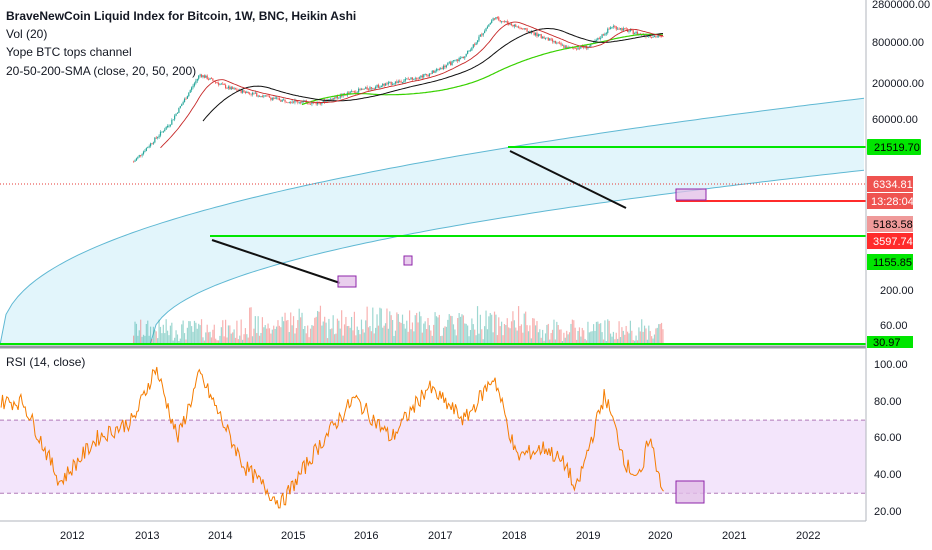 The image size is (932, 550). I want to click on price-tag-red-level: 3597.74, so click(890, 241).